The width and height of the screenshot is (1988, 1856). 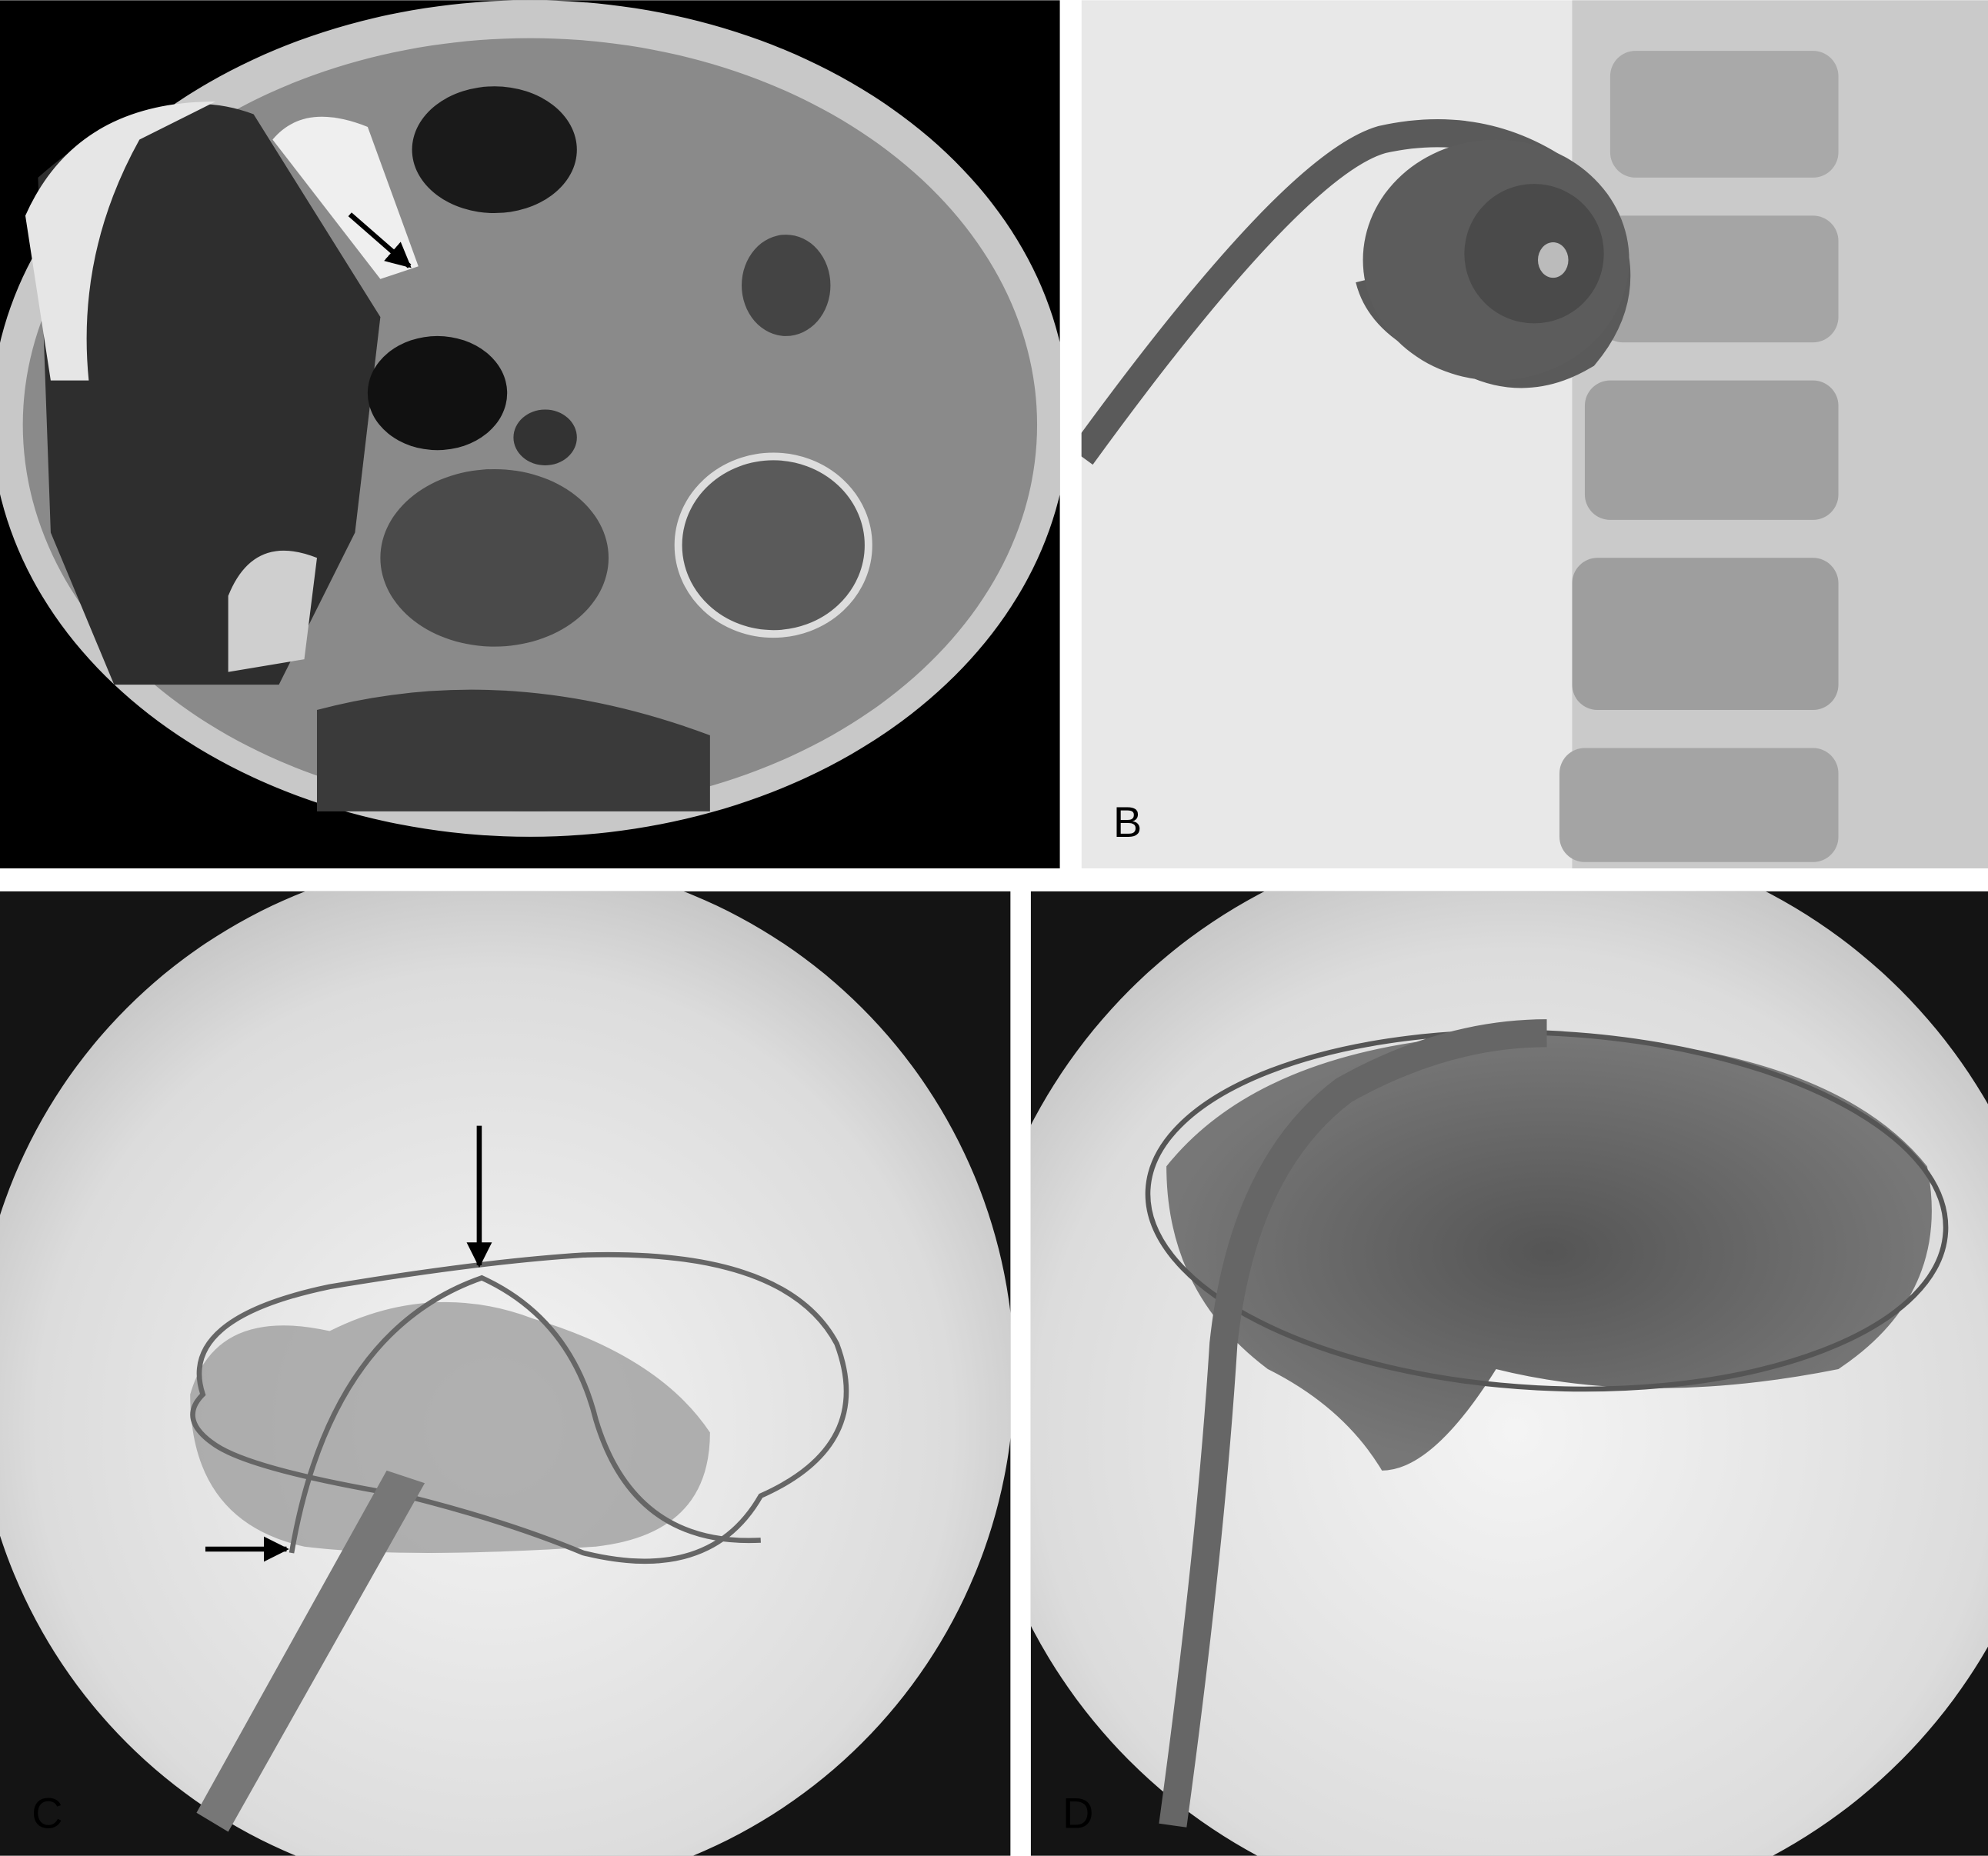 What do you see at coordinates (47, 1814) in the screenshot?
I see `panel-label: C` at bounding box center [47, 1814].